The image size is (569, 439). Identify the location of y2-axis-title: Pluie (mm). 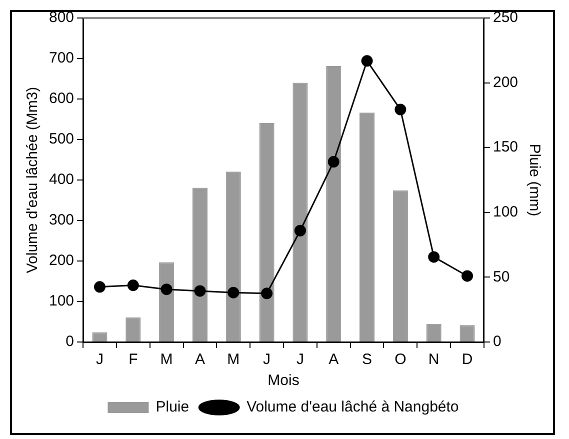
(534, 180).